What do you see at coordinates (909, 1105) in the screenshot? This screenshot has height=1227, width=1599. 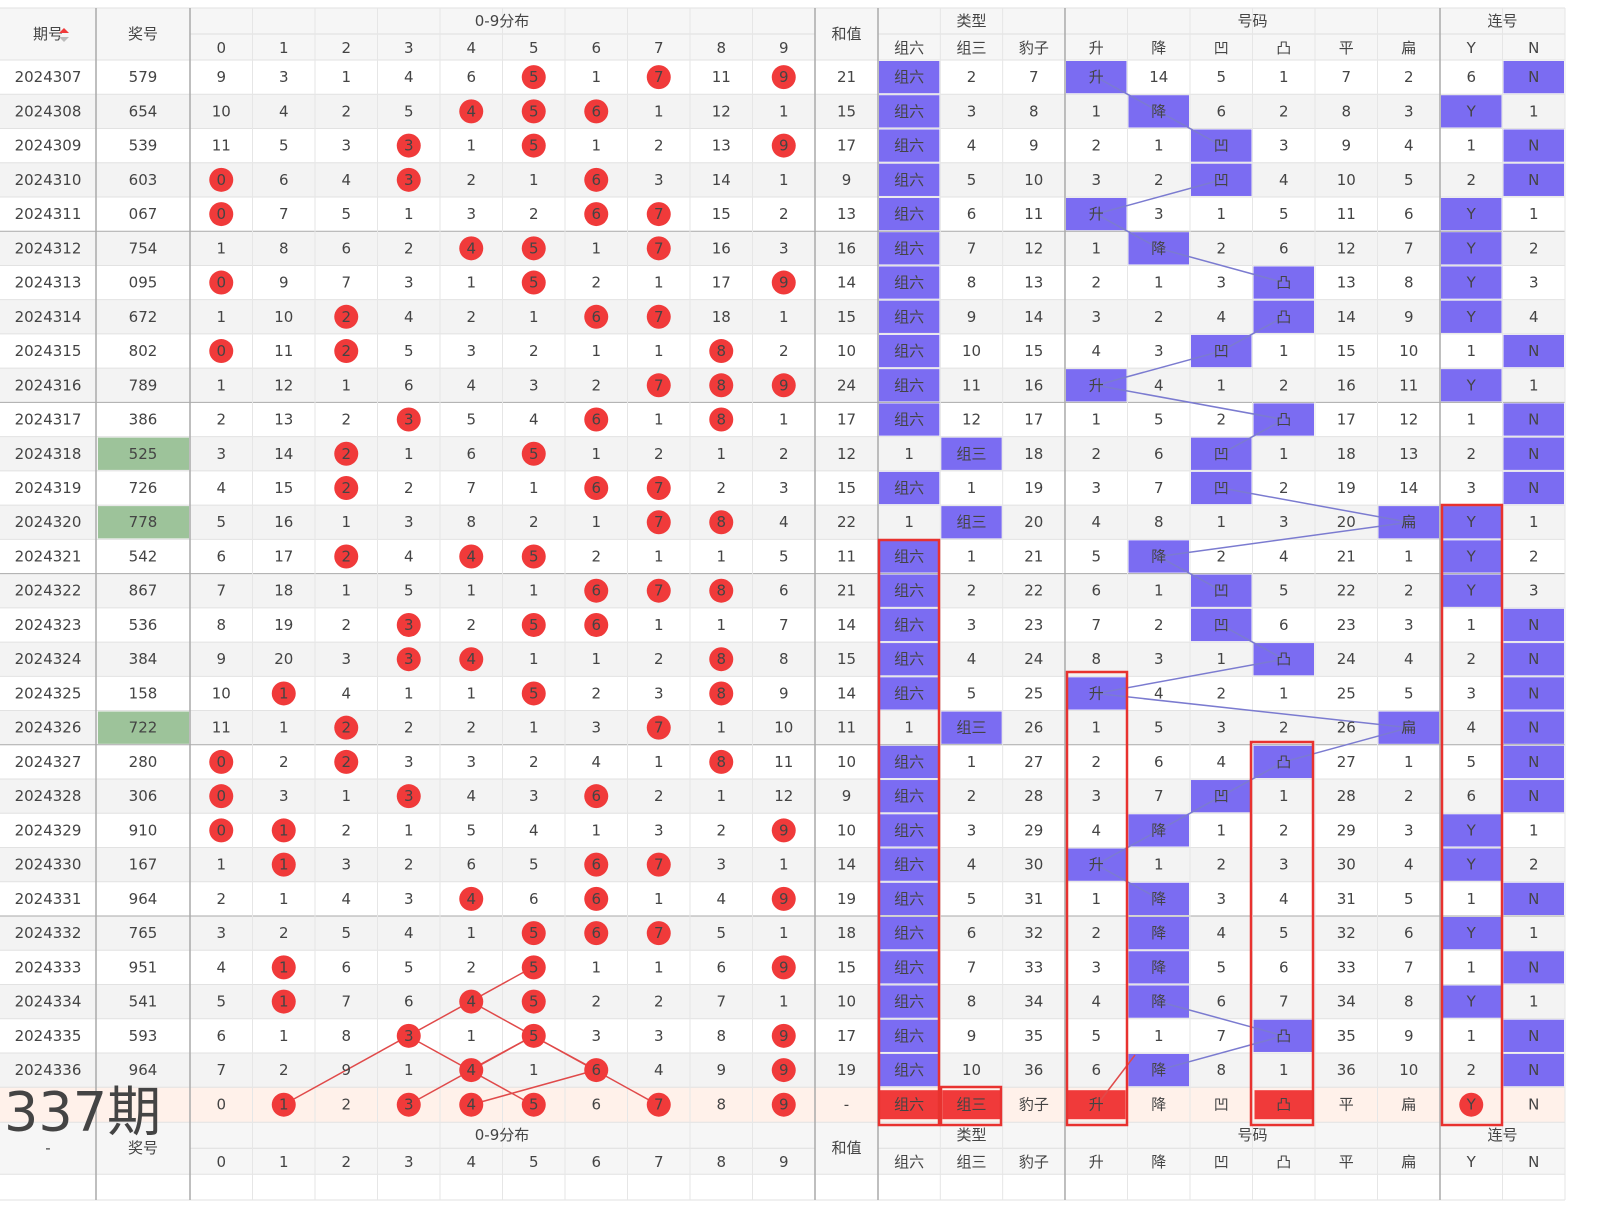 I see `pick-cell` at bounding box center [909, 1105].